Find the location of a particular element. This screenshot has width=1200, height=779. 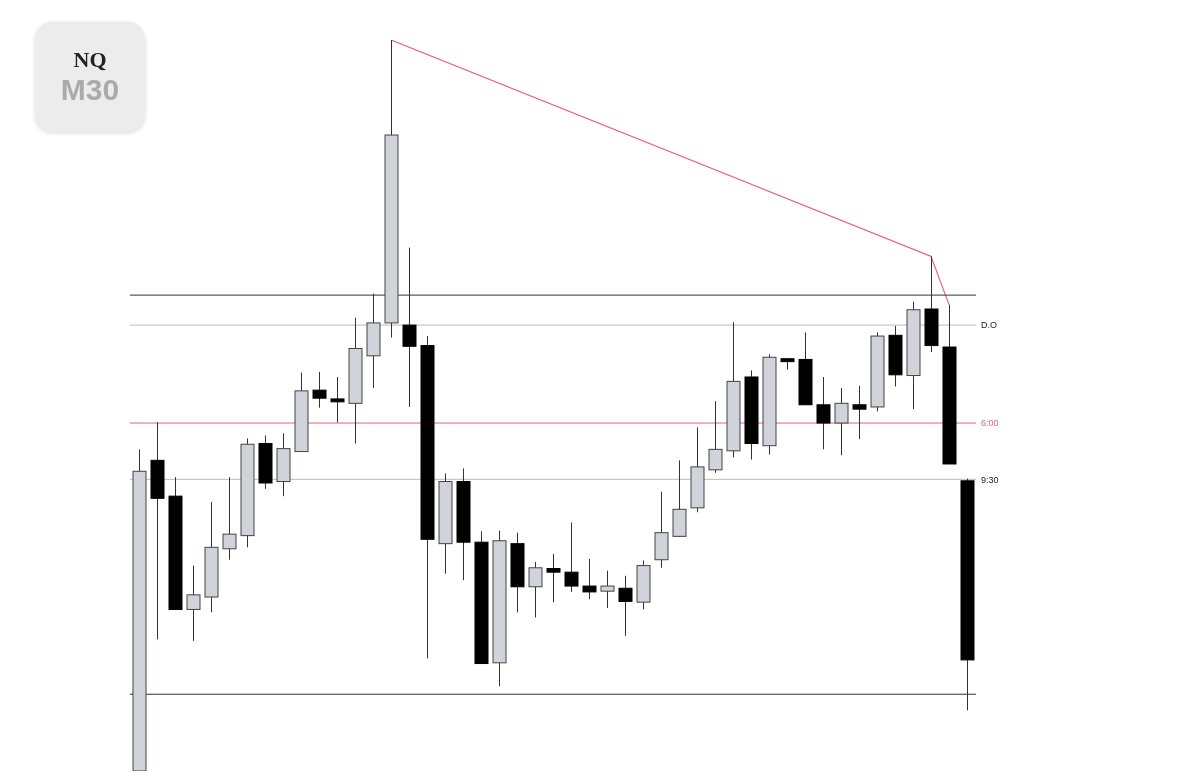

chart-title: NQ is located at coordinates (90, 60).